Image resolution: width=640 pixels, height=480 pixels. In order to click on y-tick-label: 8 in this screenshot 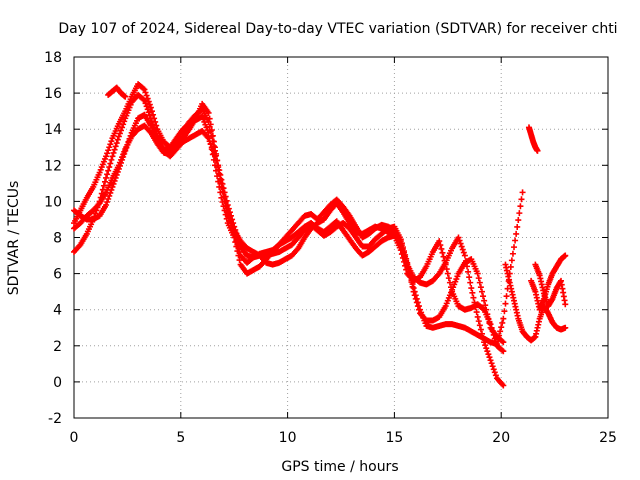, I will do `click(57, 239)`.